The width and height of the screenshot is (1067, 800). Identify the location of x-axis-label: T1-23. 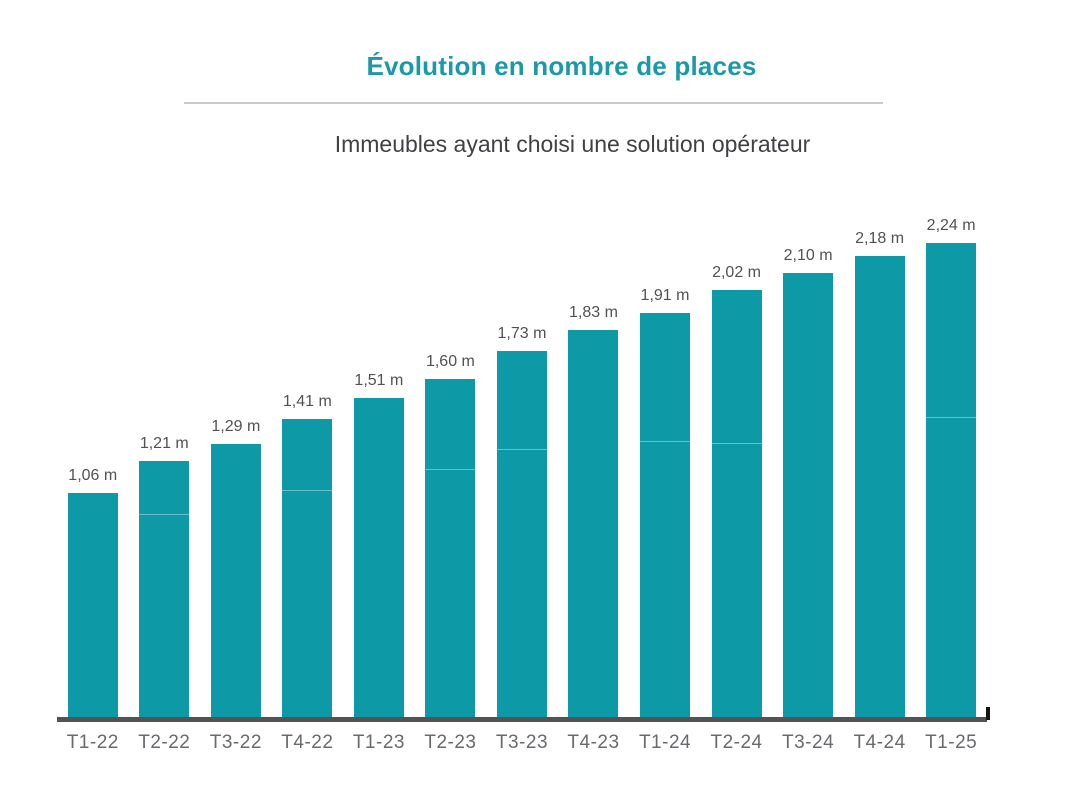
(378, 742).